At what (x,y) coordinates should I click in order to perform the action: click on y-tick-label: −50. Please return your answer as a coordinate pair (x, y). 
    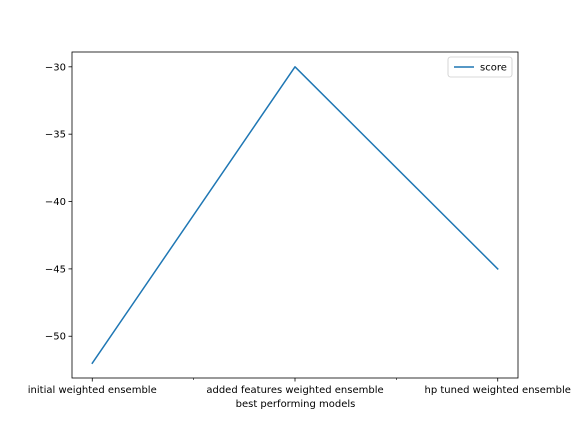
    Looking at the image, I should click on (55, 337).